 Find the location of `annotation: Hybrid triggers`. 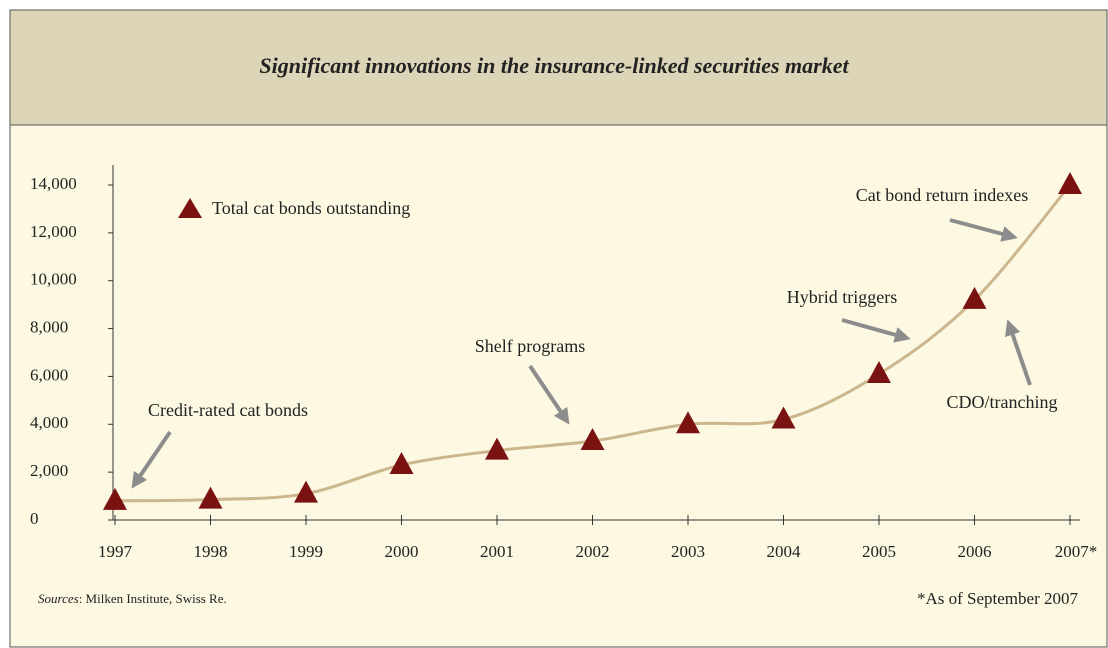

annotation: Hybrid triggers is located at coordinates (842, 297).